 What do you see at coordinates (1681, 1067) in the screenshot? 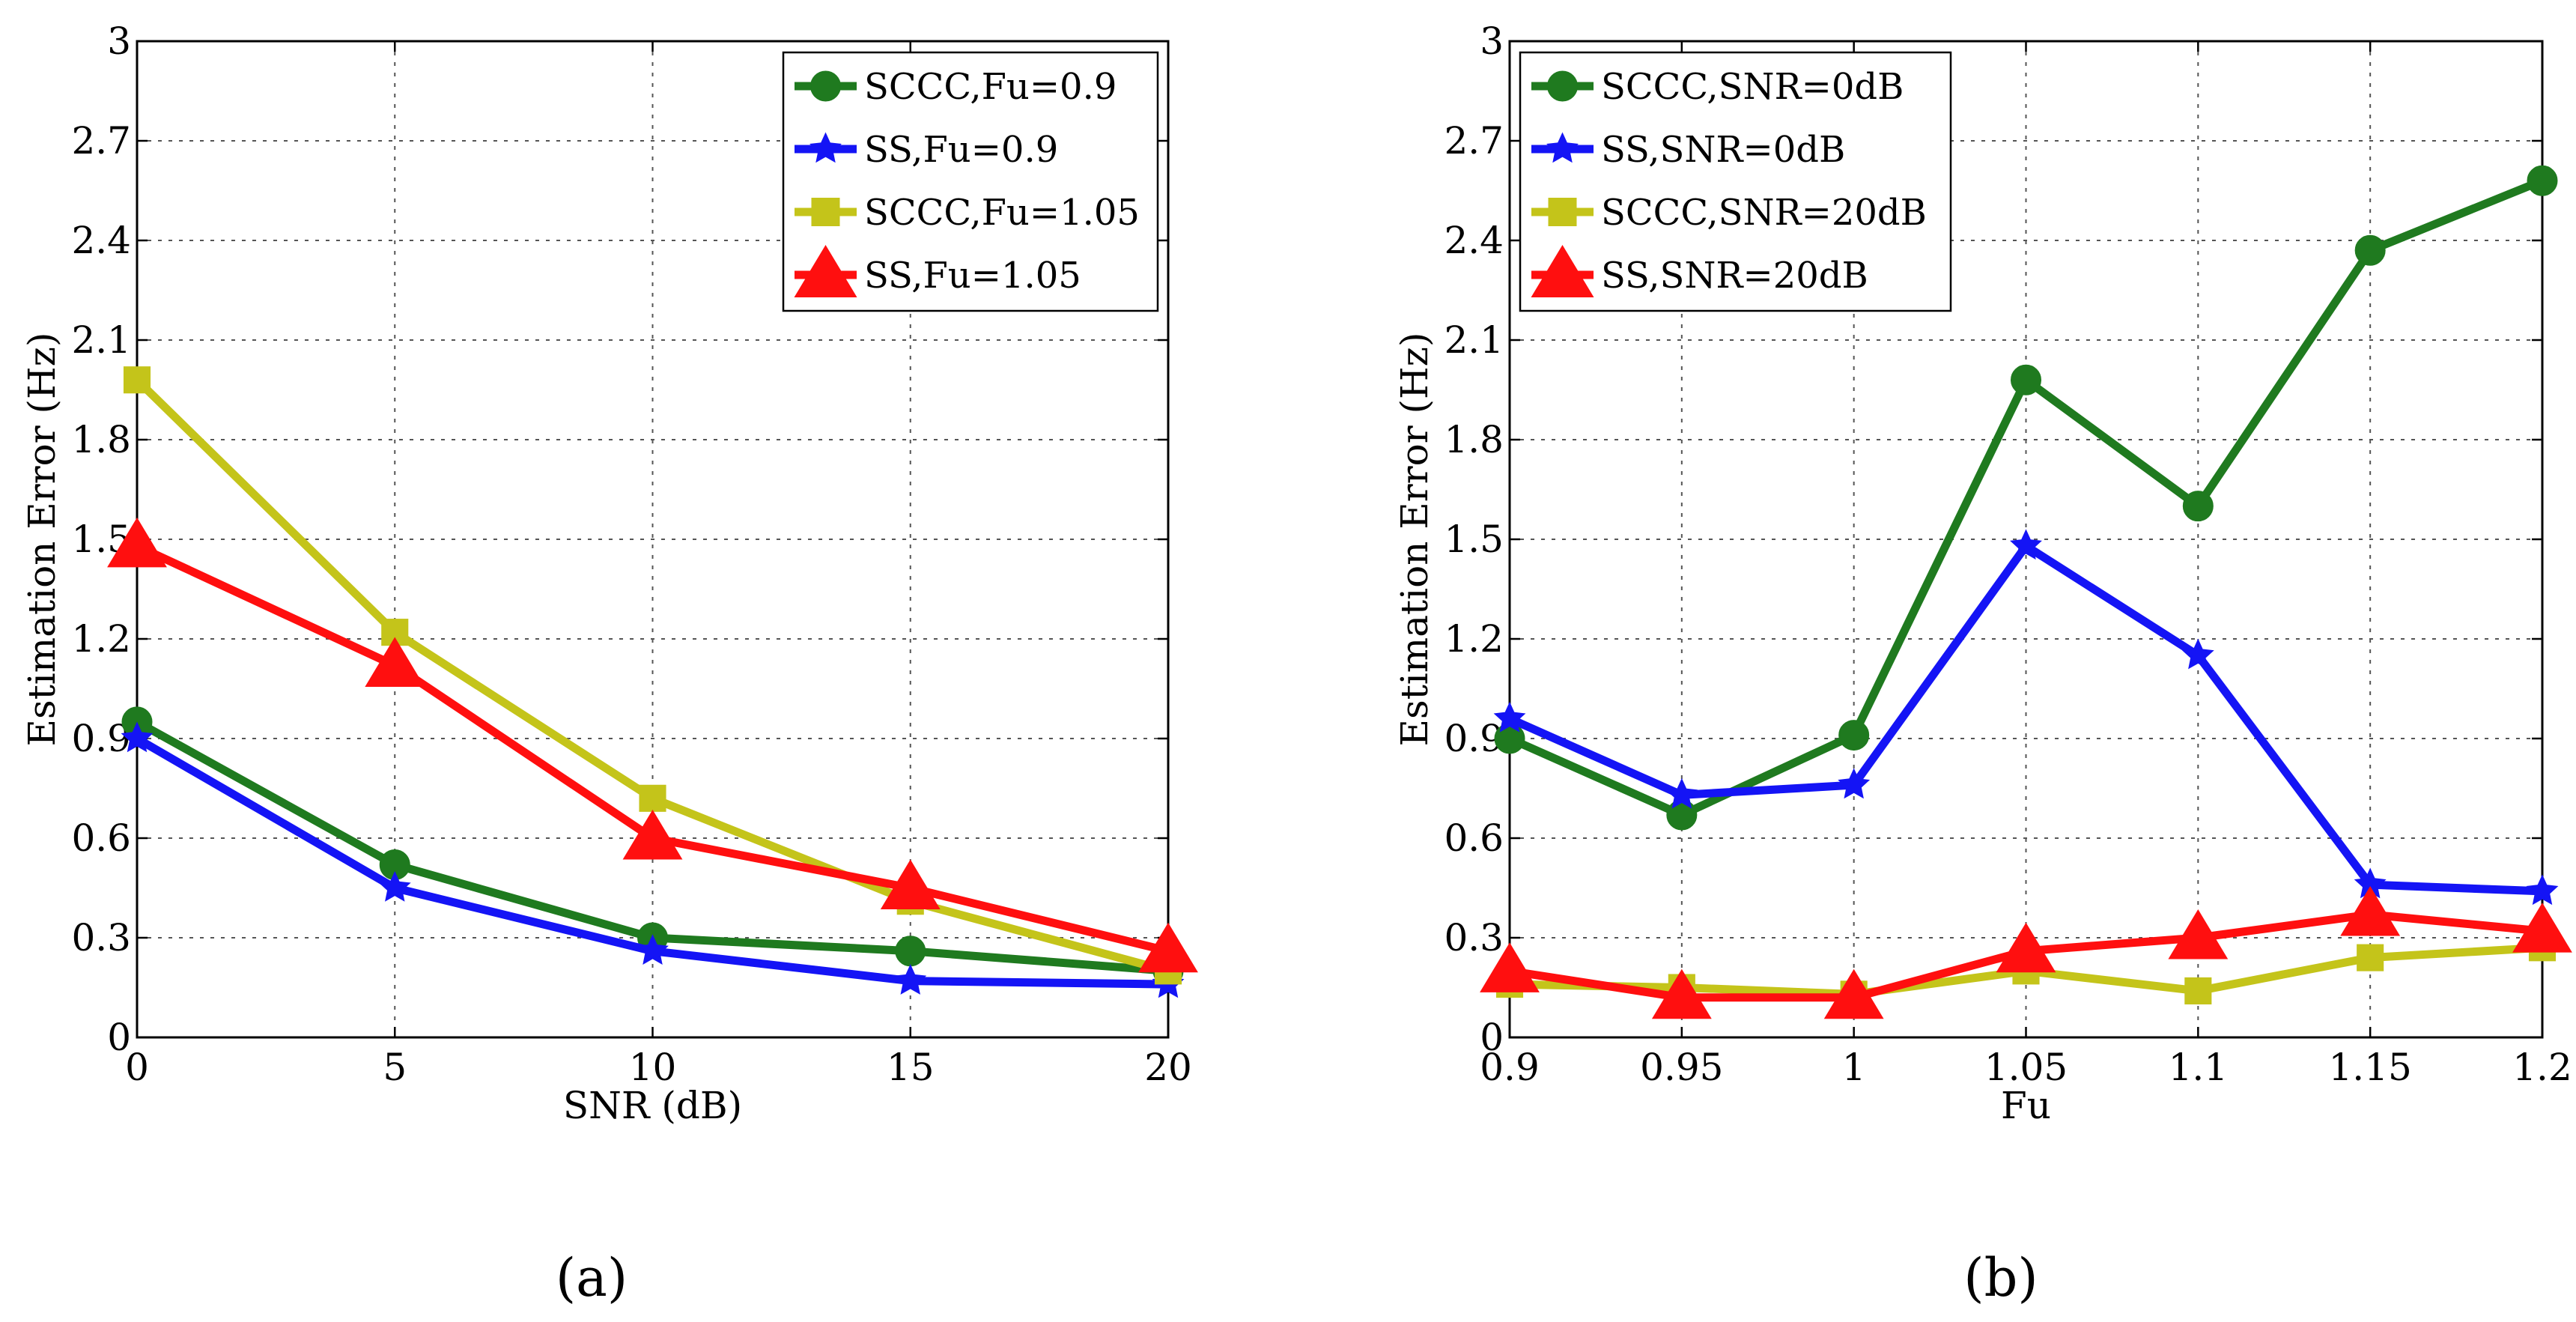
I see `x-tick-label: 0.95` at bounding box center [1681, 1067].